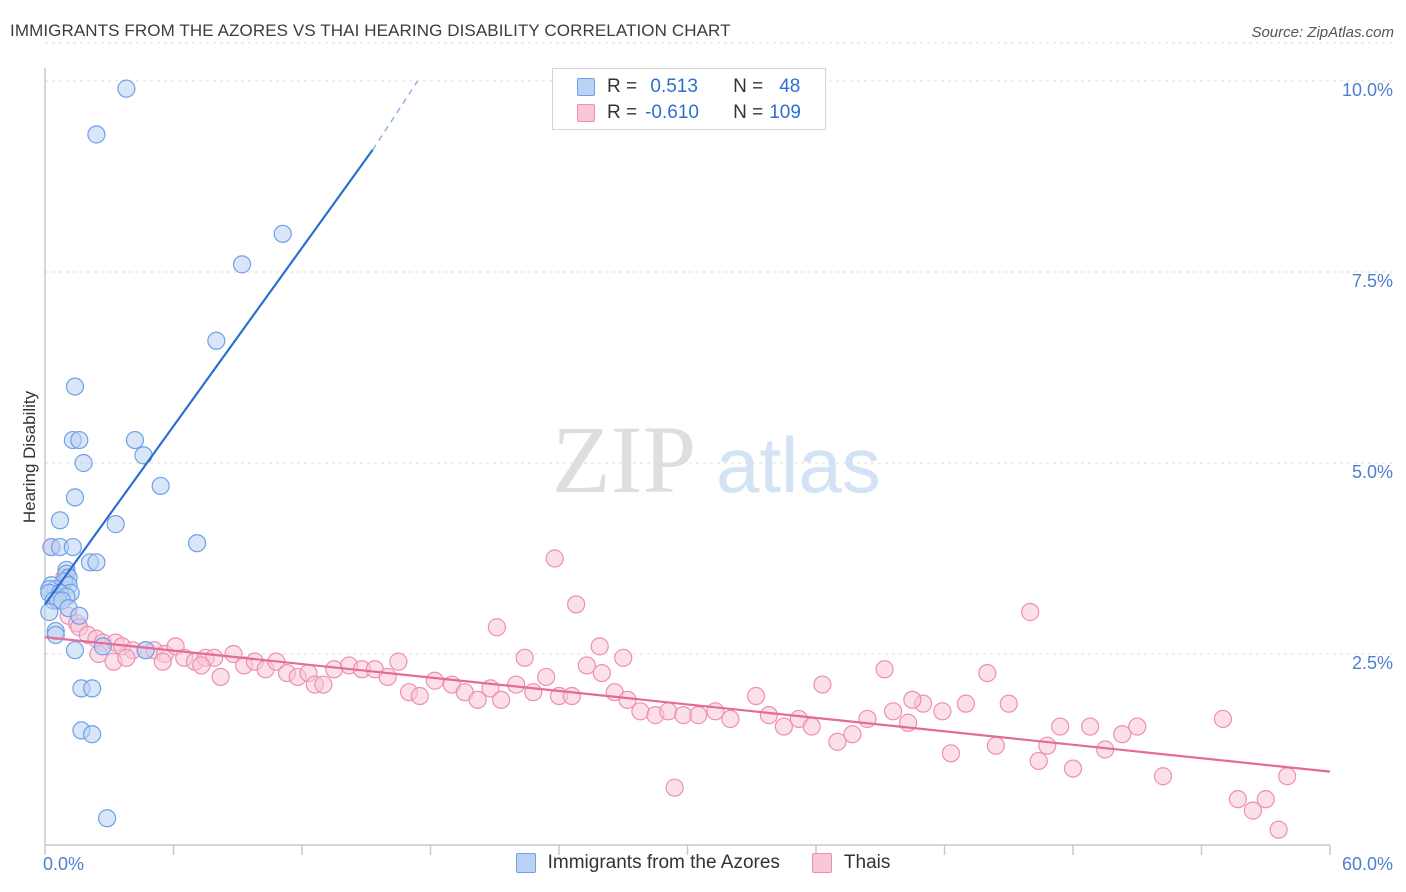 The image size is (1406, 892). Describe the element at coordinates (672, 112) in the screenshot. I see `legend-r-value: -0.610` at that location.